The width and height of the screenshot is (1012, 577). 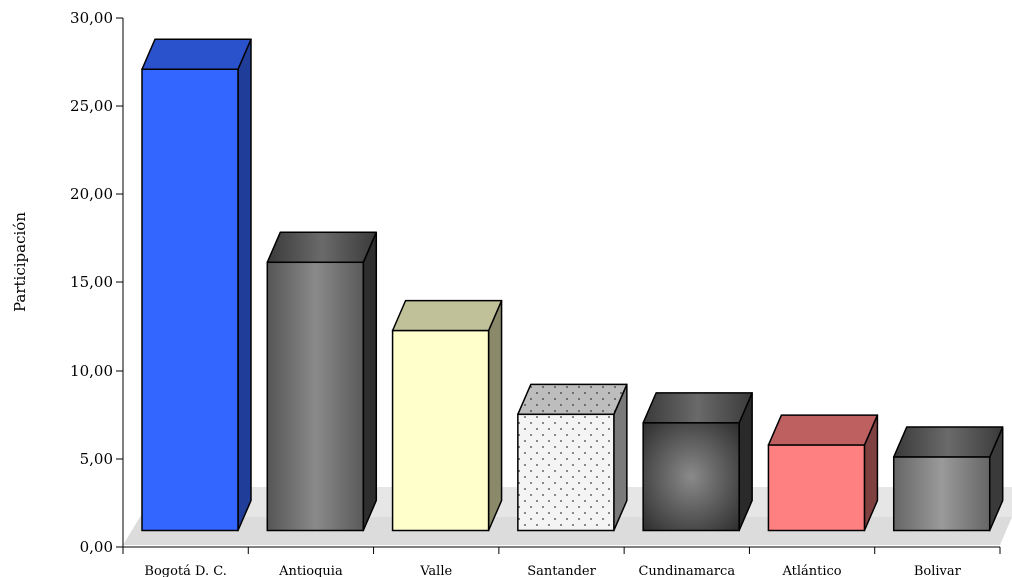 I want to click on y-tick-label: 25,00, so click(x=91, y=106).